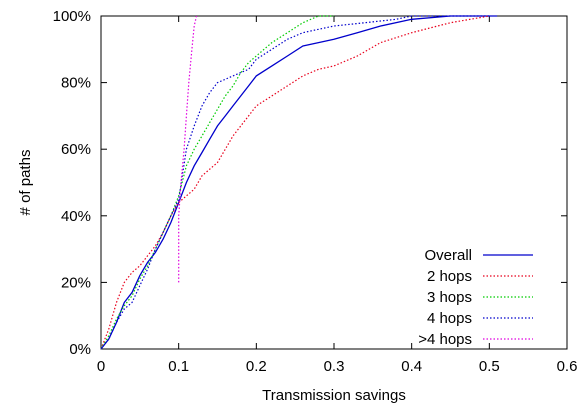 The width and height of the screenshot is (578, 408). What do you see at coordinates (411, 366) in the screenshot?
I see `x-tick-label: 0.4` at bounding box center [411, 366].